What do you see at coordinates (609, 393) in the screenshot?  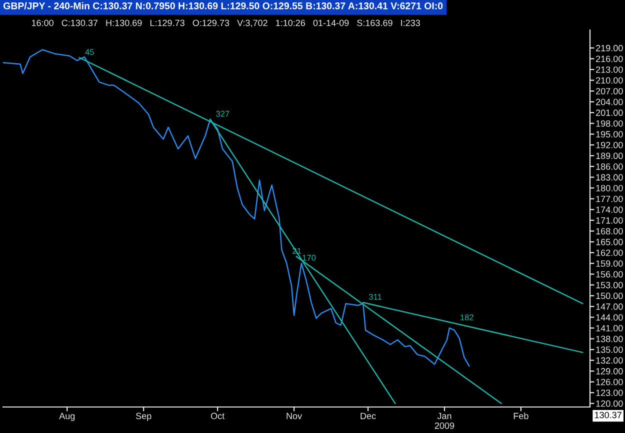 I see `y-tick-label: 123.00` at bounding box center [609, 393].